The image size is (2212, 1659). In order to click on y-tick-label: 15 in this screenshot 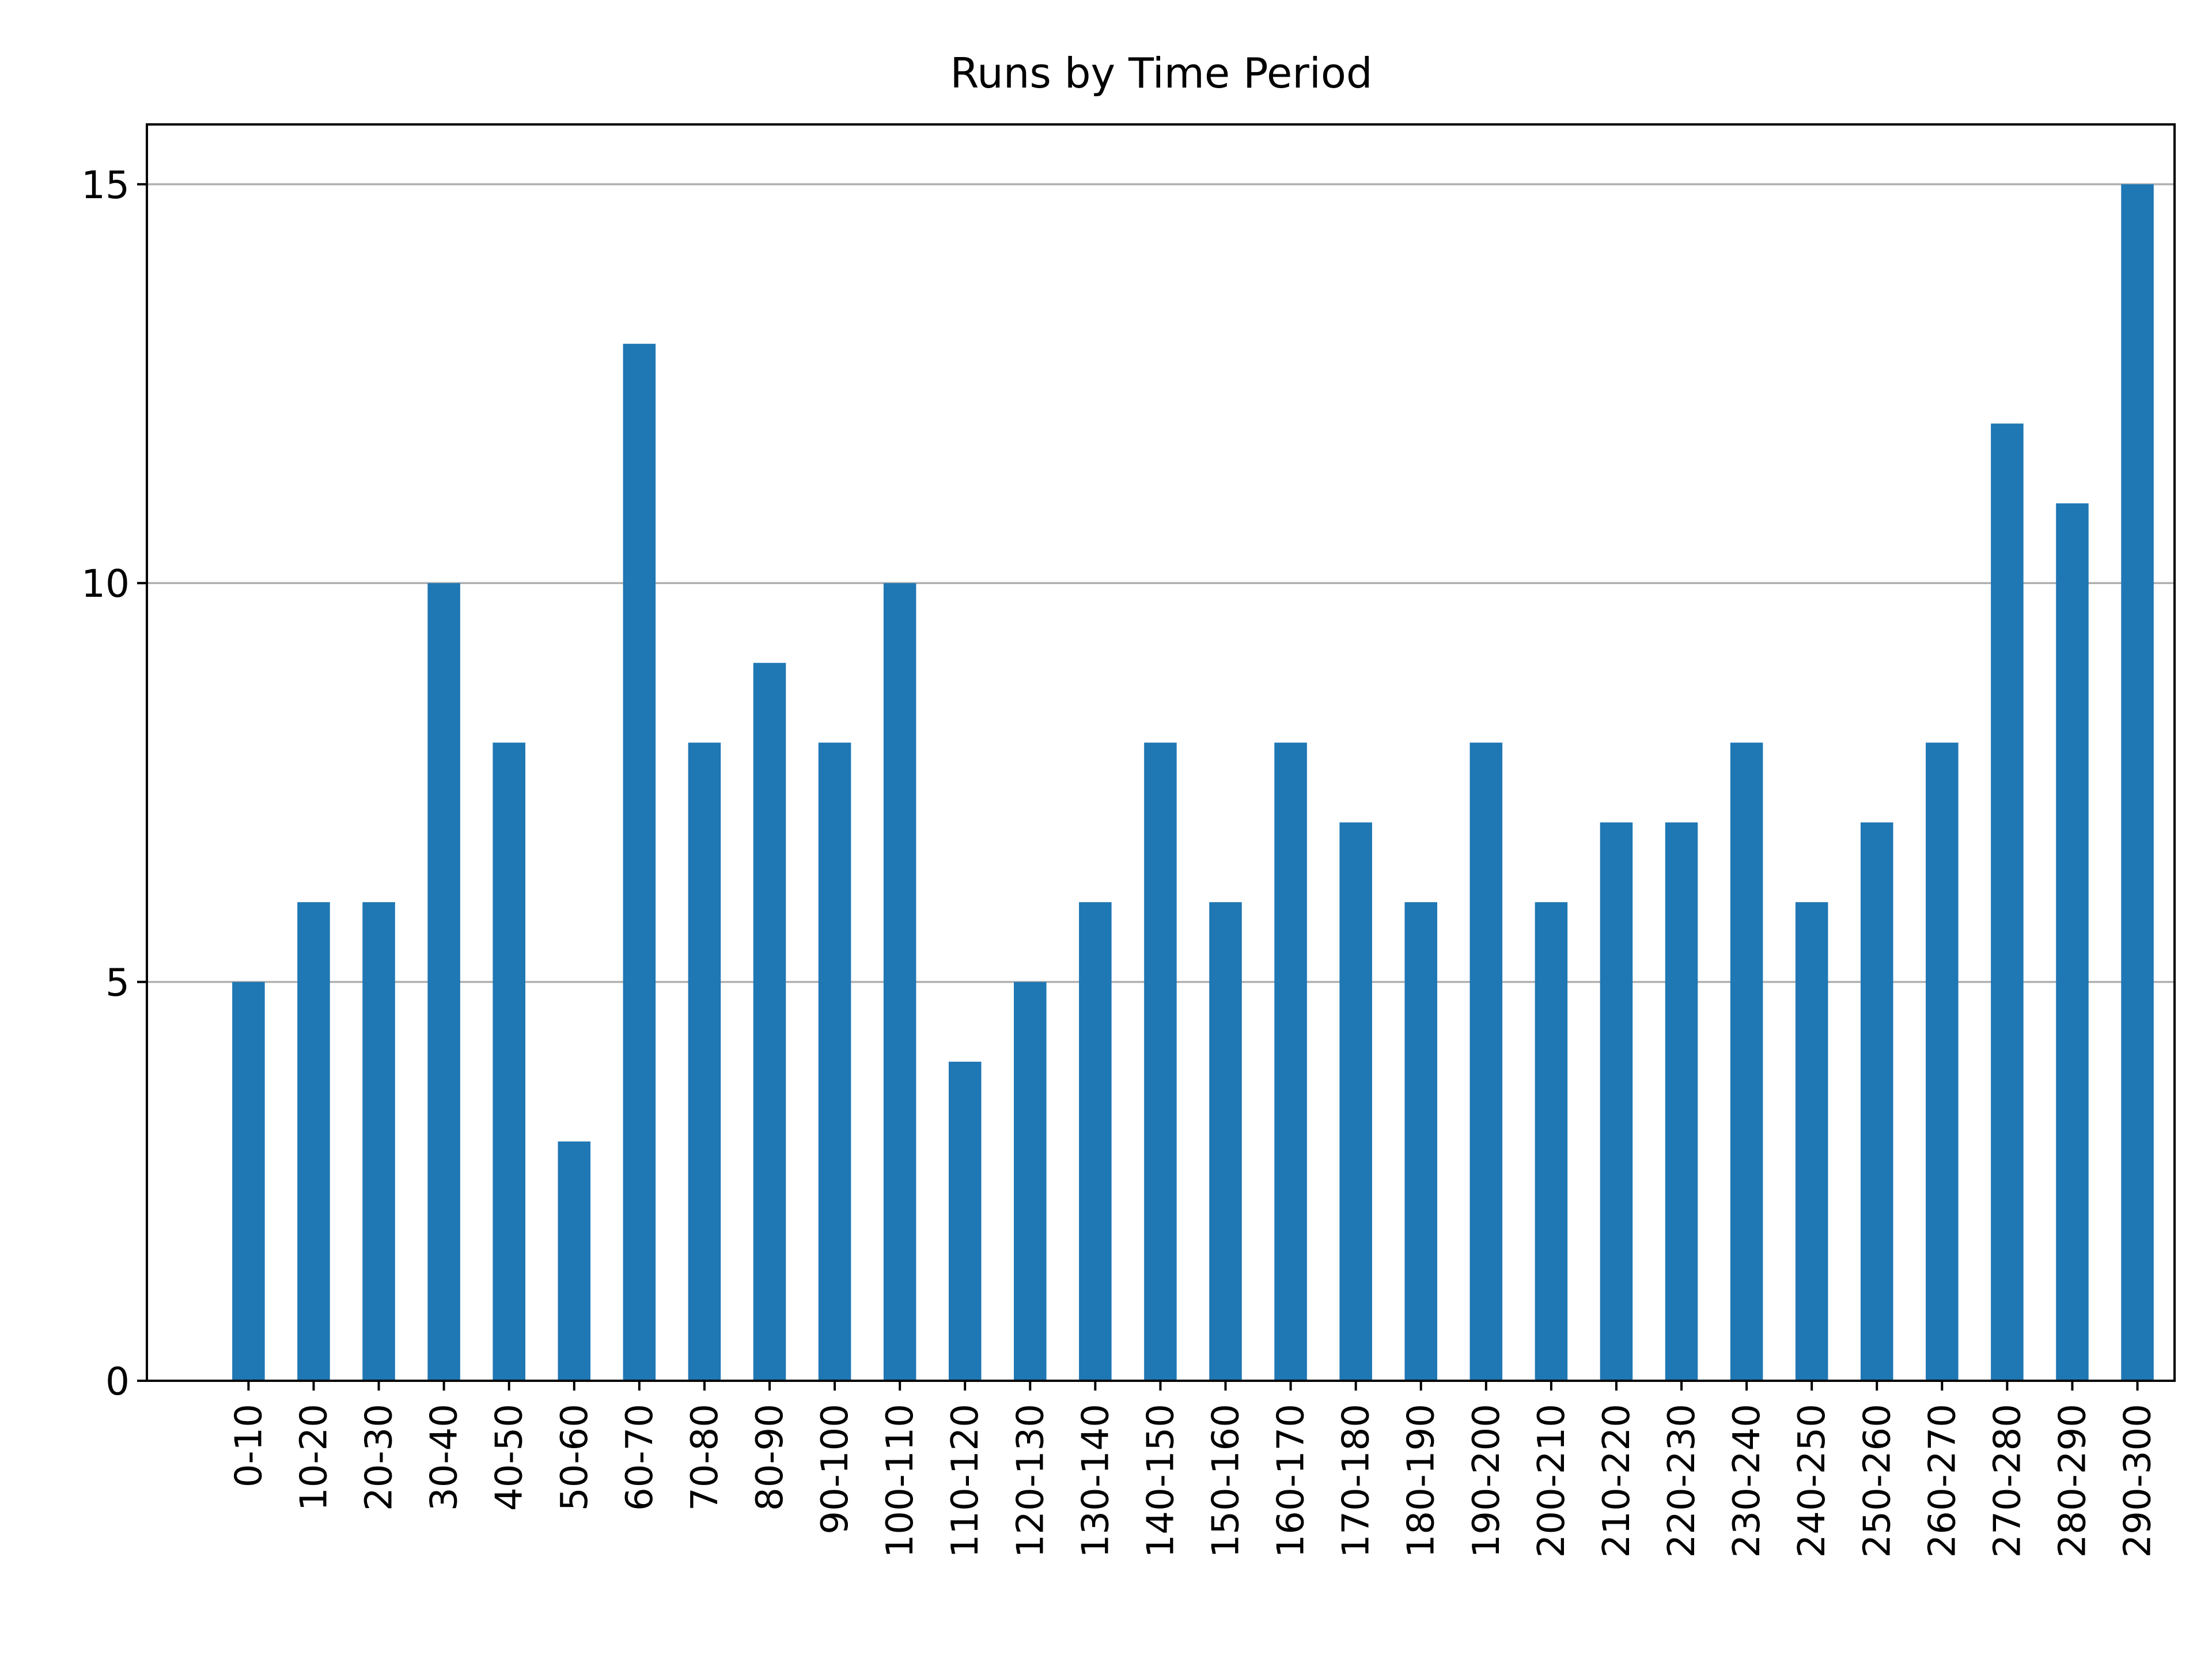, I will do `click(105, 185)`.